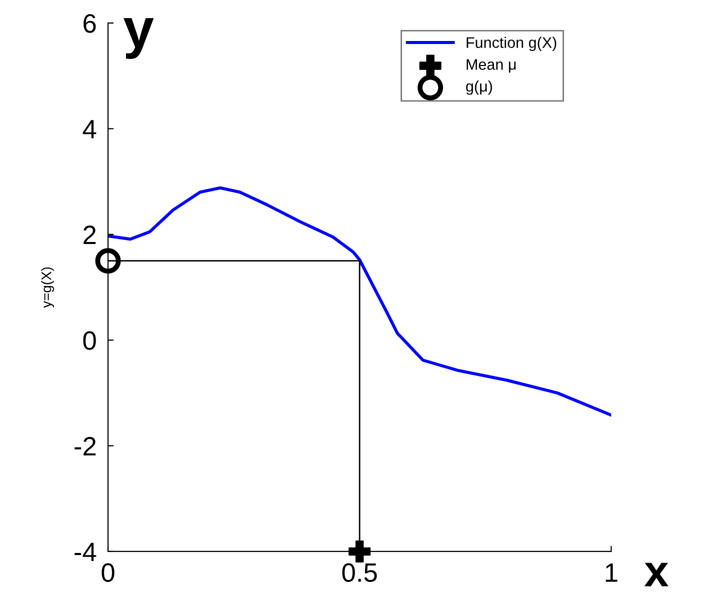 This screenshot has width=725, height=606. Describe the element at coordinates (85, 446) in the screenshot. I see `y-tick-label: -2` at that location.